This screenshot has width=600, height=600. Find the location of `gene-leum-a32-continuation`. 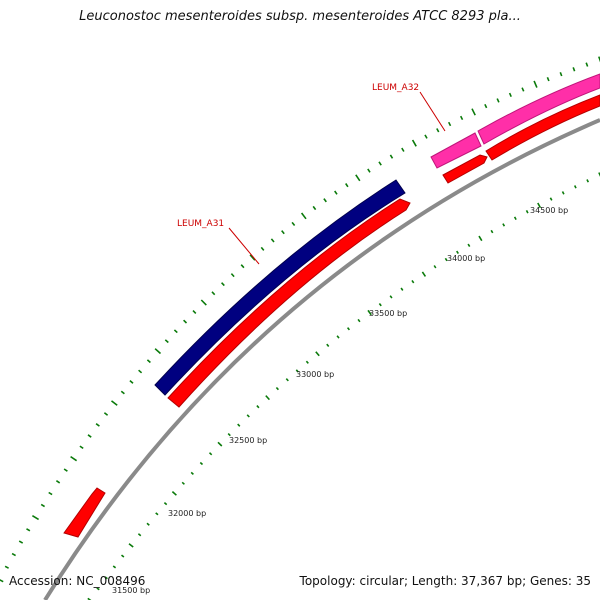

gene-leum-a32-continuation is located at coordinates (538, 109).